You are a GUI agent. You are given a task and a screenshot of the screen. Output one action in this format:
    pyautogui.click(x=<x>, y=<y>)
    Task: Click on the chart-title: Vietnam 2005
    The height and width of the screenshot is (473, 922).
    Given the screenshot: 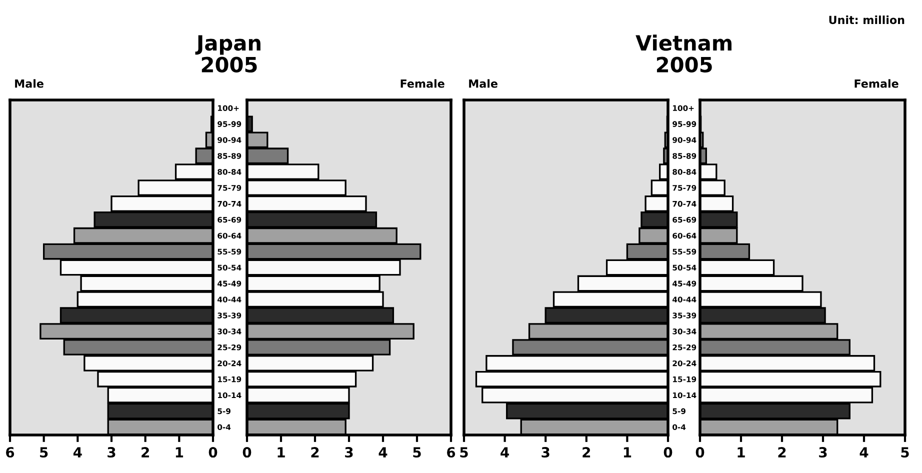 What is the action you would take?
    pyautogui.click(x=684, y=53)
    